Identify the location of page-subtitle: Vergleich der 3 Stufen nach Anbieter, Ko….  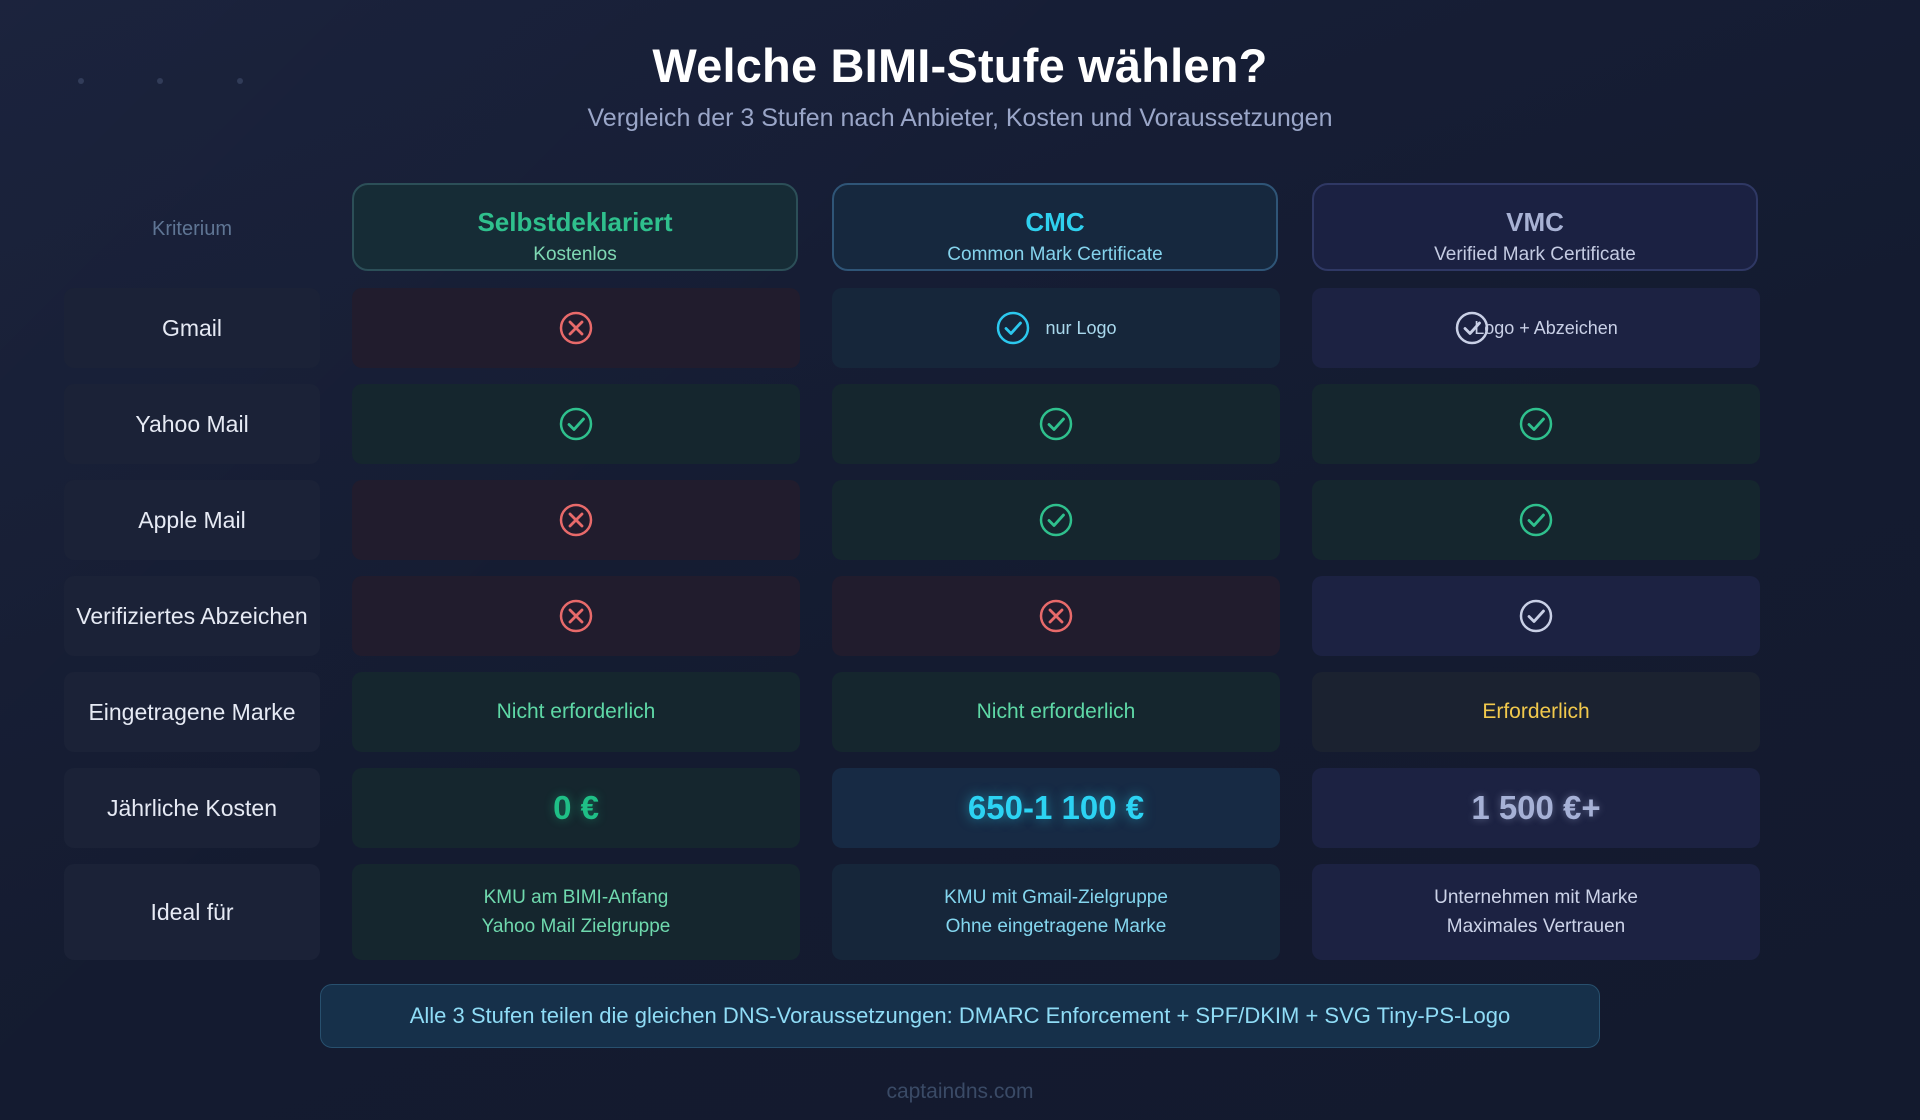
(960, 118).